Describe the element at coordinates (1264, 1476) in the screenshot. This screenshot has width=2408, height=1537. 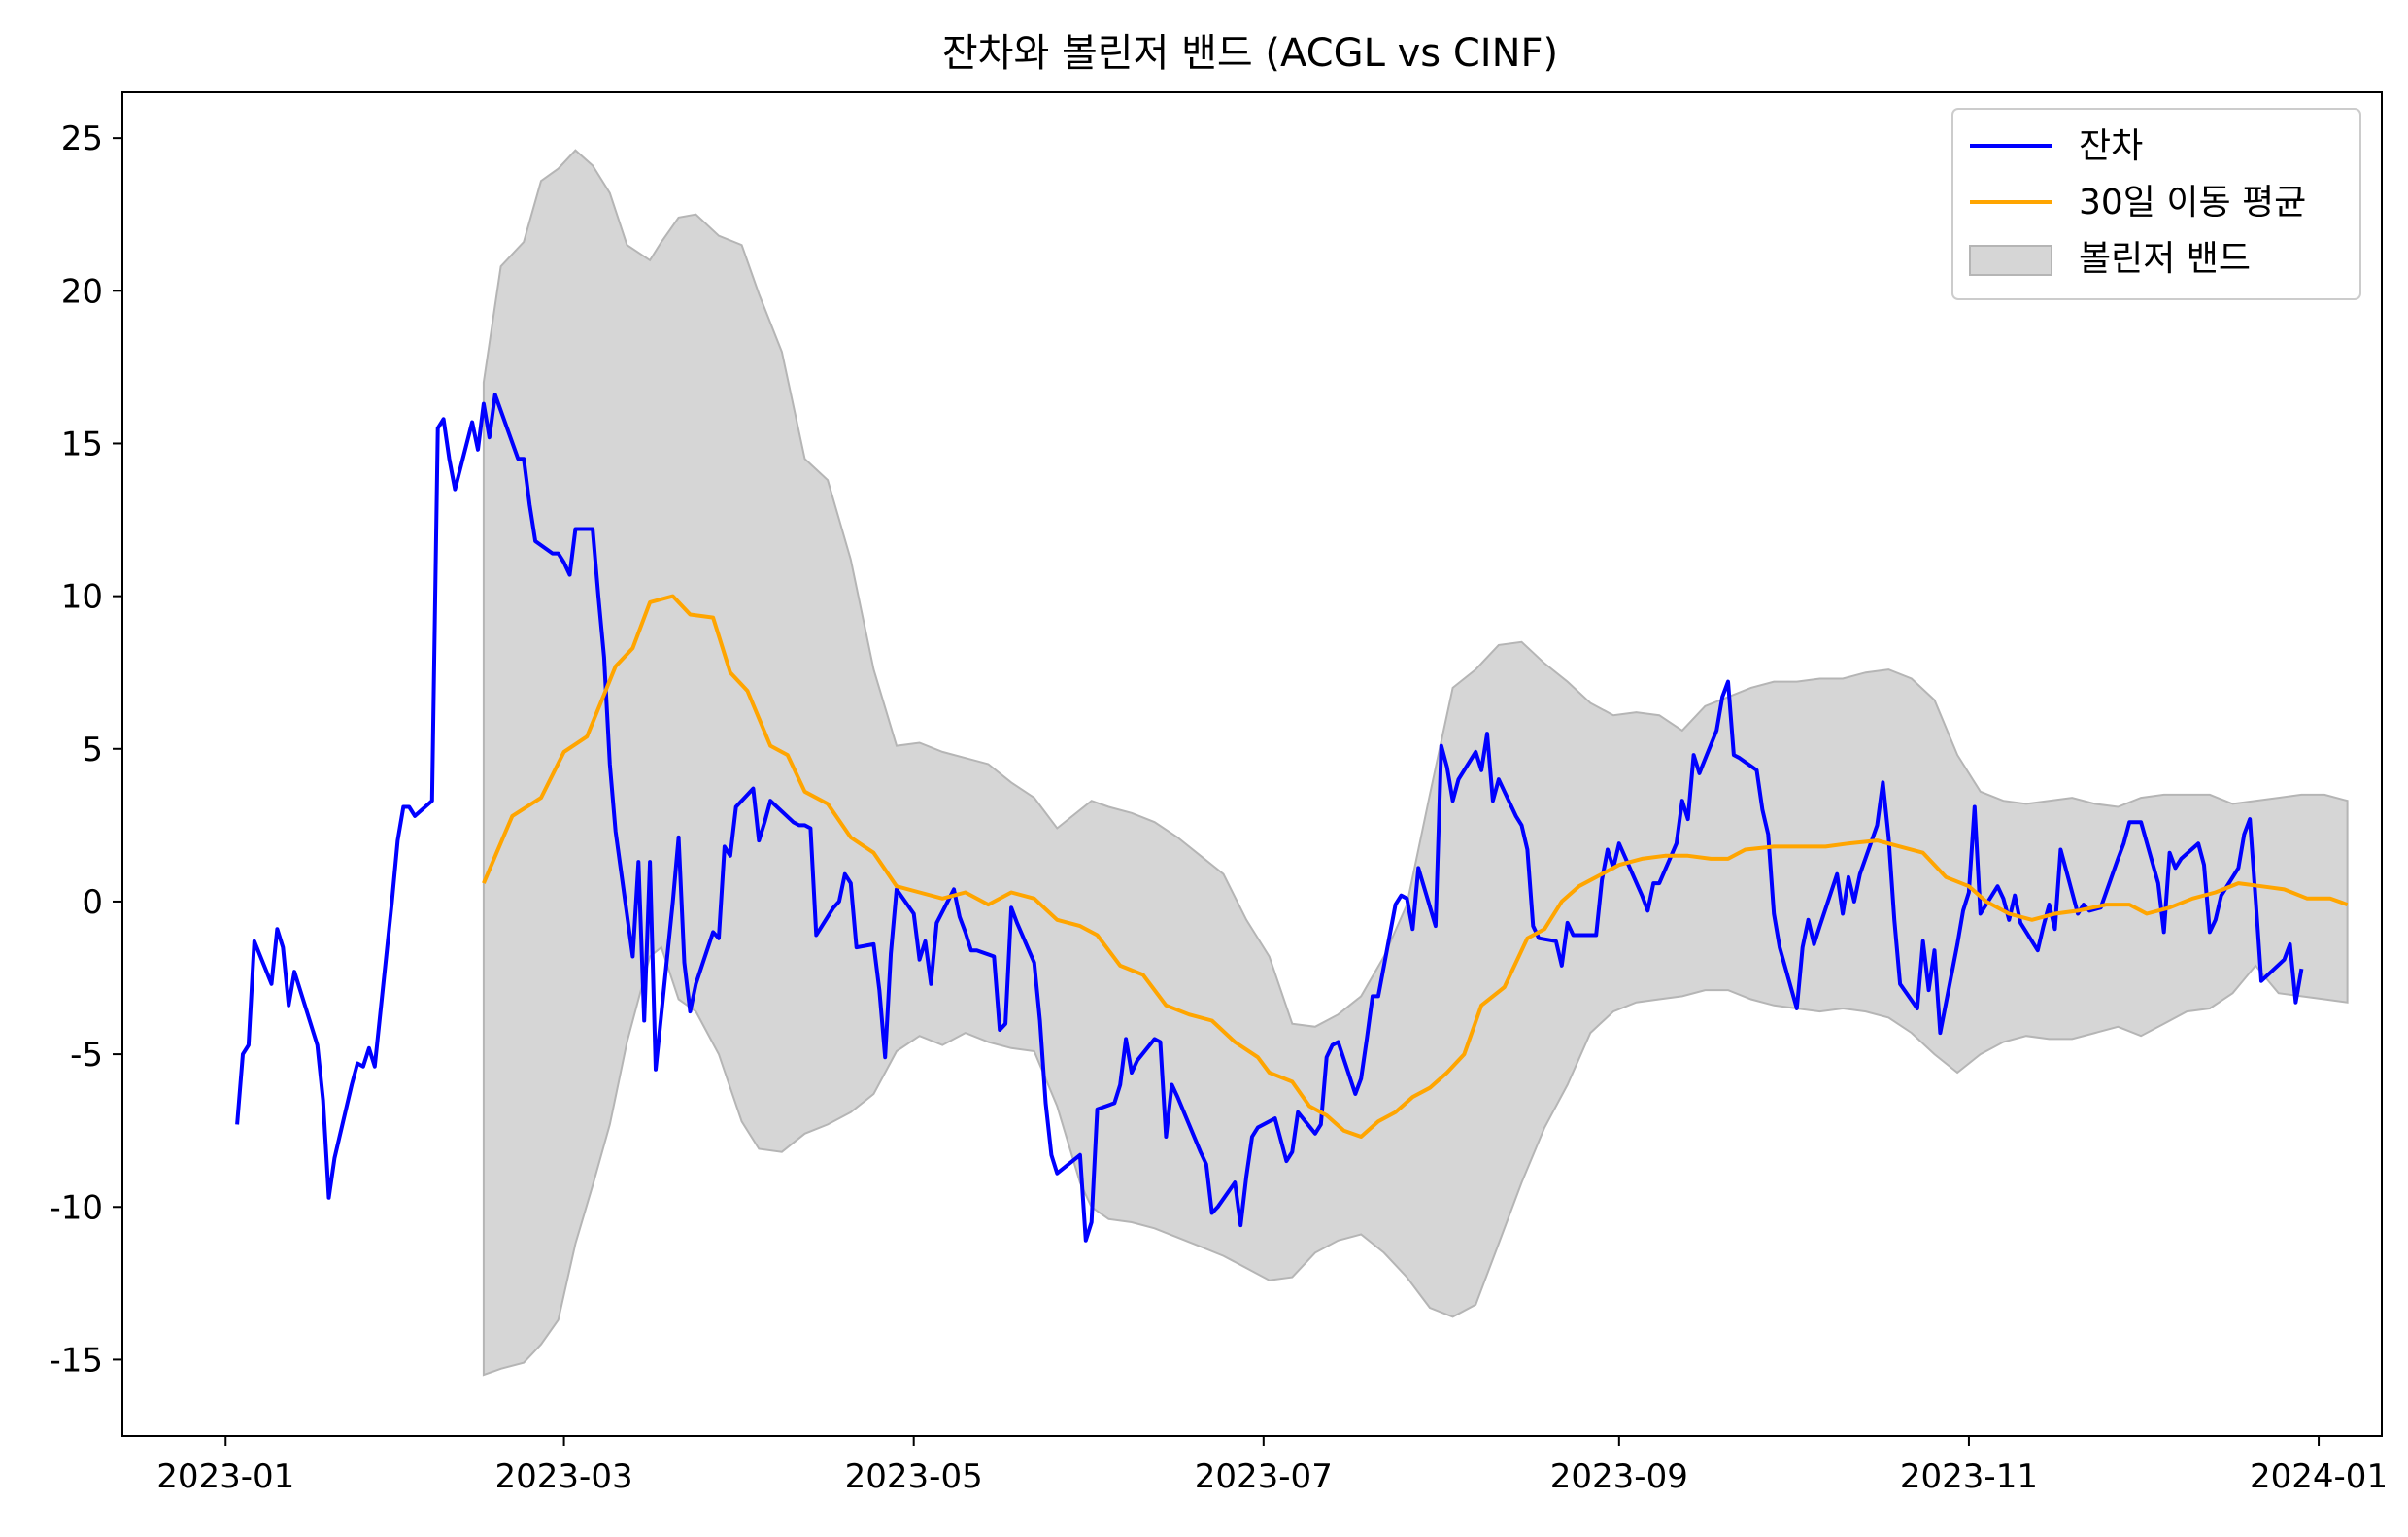
I see `x-tick-label: 2023-07` at that location.